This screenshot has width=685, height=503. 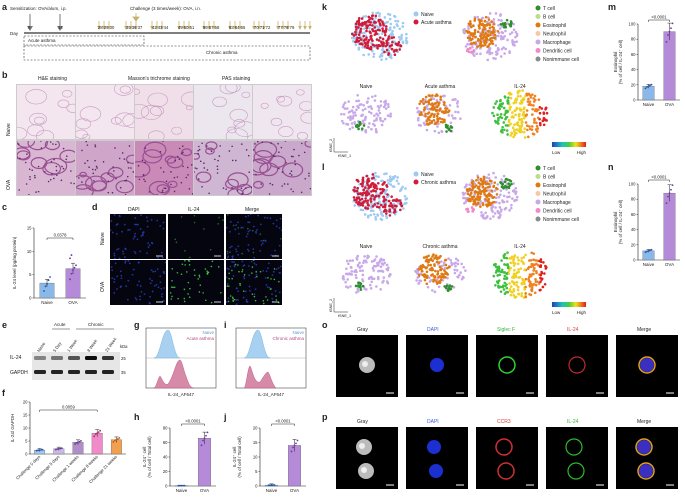 I want to click on timeline-graphic, so click(x=167, y=37).